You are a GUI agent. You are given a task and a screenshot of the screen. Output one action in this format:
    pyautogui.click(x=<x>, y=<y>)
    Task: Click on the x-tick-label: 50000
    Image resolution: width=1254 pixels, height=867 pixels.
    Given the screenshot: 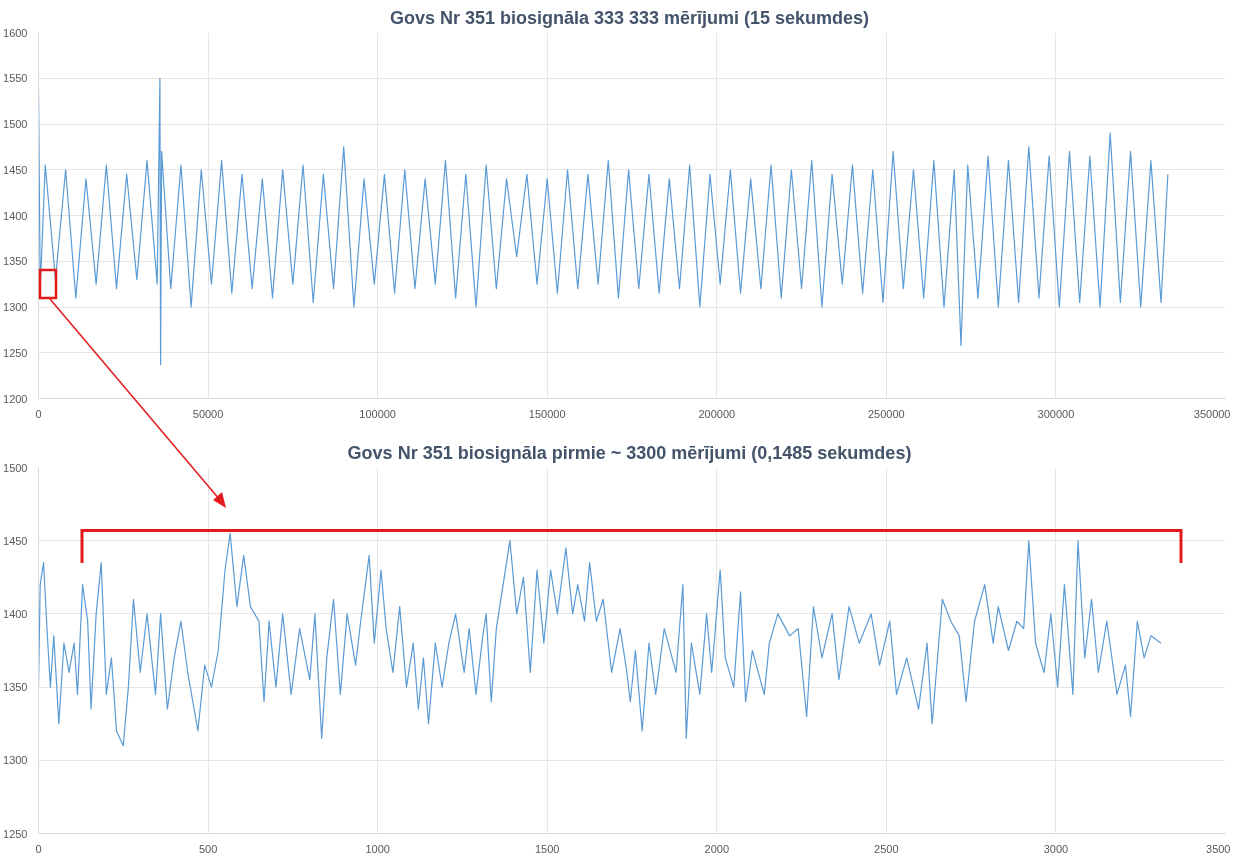 What is the action you would take?
    pyautogui.click(x=208, y=413)
    